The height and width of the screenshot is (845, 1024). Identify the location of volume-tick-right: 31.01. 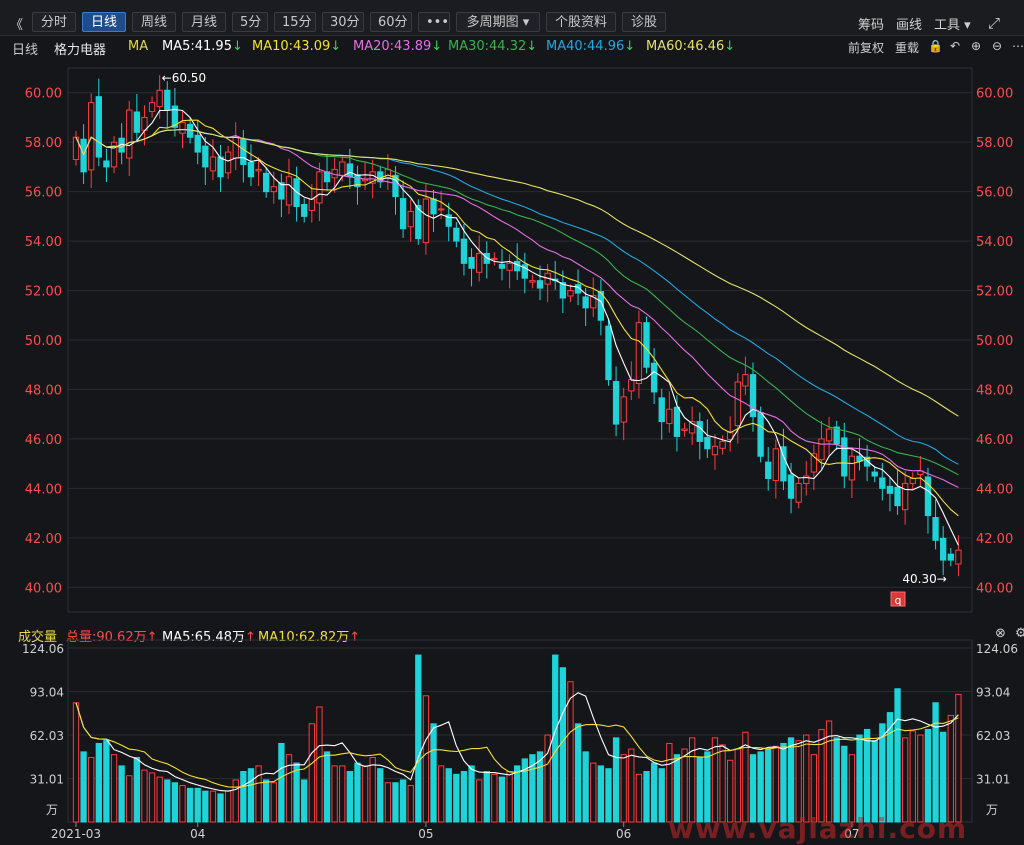
(993, 780).